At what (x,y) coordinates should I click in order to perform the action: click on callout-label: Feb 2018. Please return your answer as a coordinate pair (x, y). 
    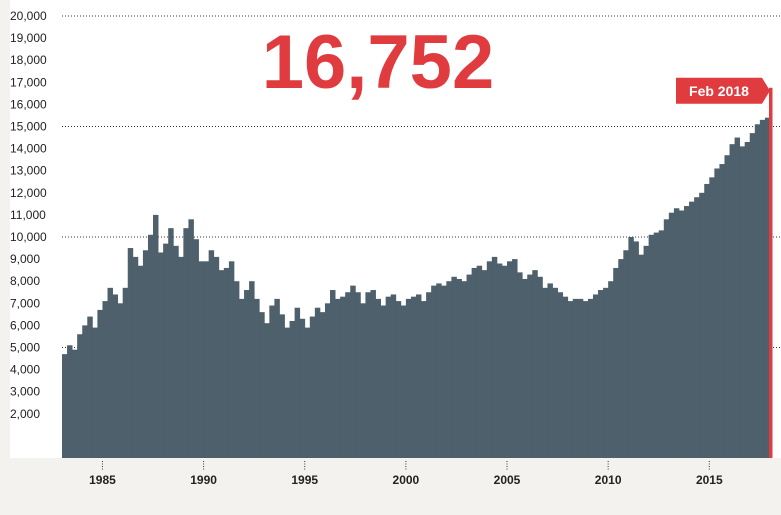
    Looking at the image, I should click on (719, 91).